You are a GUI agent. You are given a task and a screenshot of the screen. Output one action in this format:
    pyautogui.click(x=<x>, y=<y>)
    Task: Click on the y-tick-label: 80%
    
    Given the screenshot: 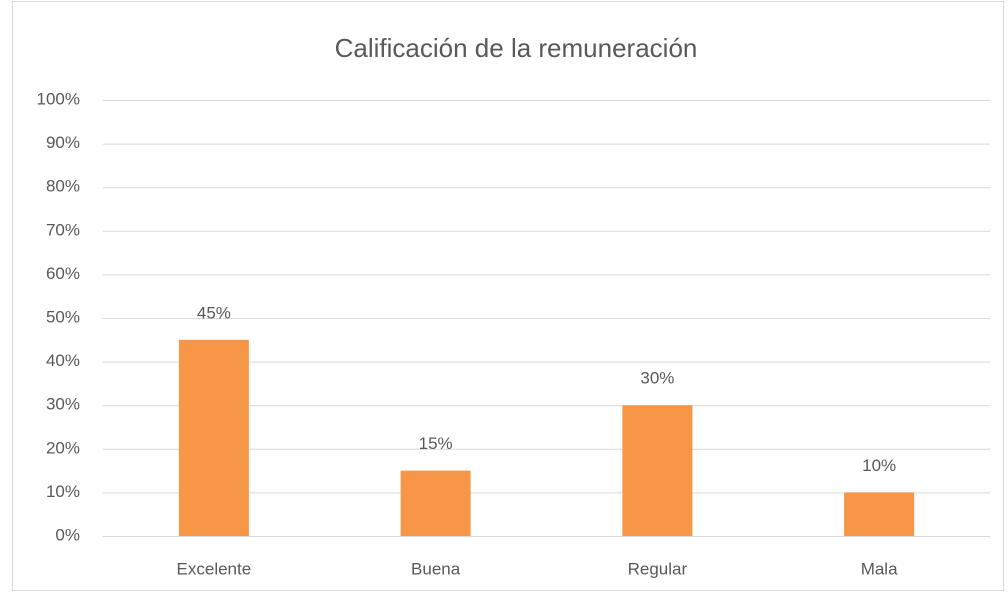 What is the action you would take?
    pyautogui.click(x=63, y=186)
    